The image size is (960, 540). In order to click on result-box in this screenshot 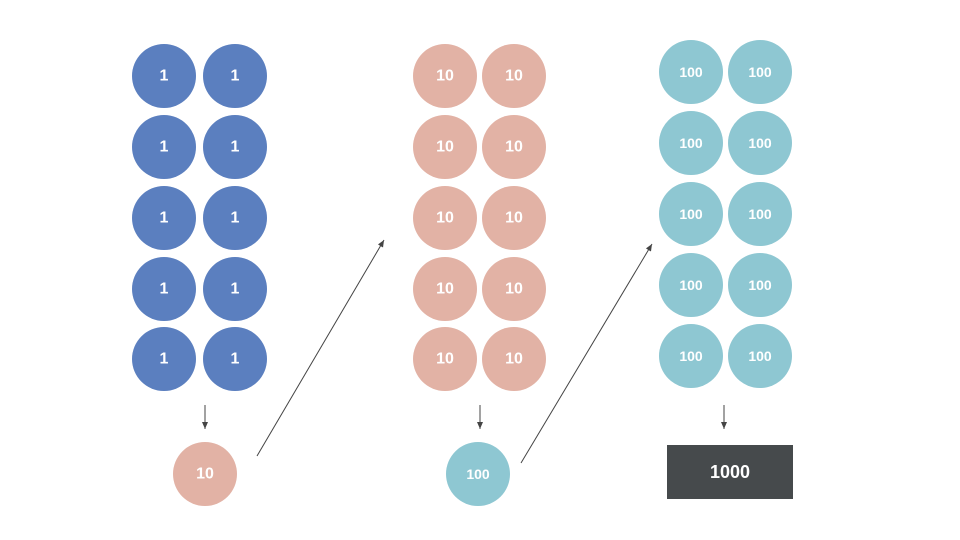, I will do `click(730, 472)`.